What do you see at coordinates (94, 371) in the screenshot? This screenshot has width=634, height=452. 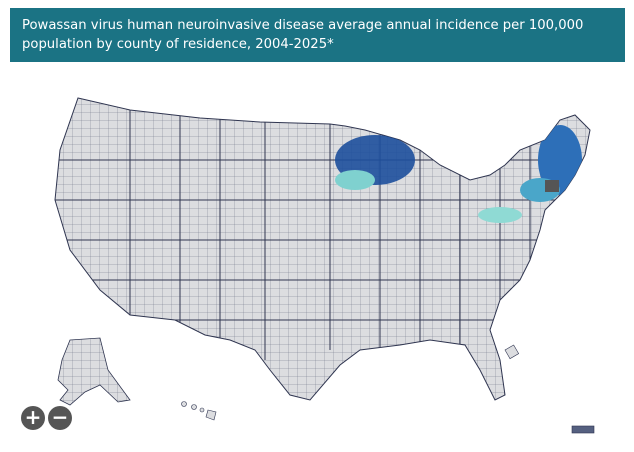 I see `alaska` at bounding box center [94, 371].